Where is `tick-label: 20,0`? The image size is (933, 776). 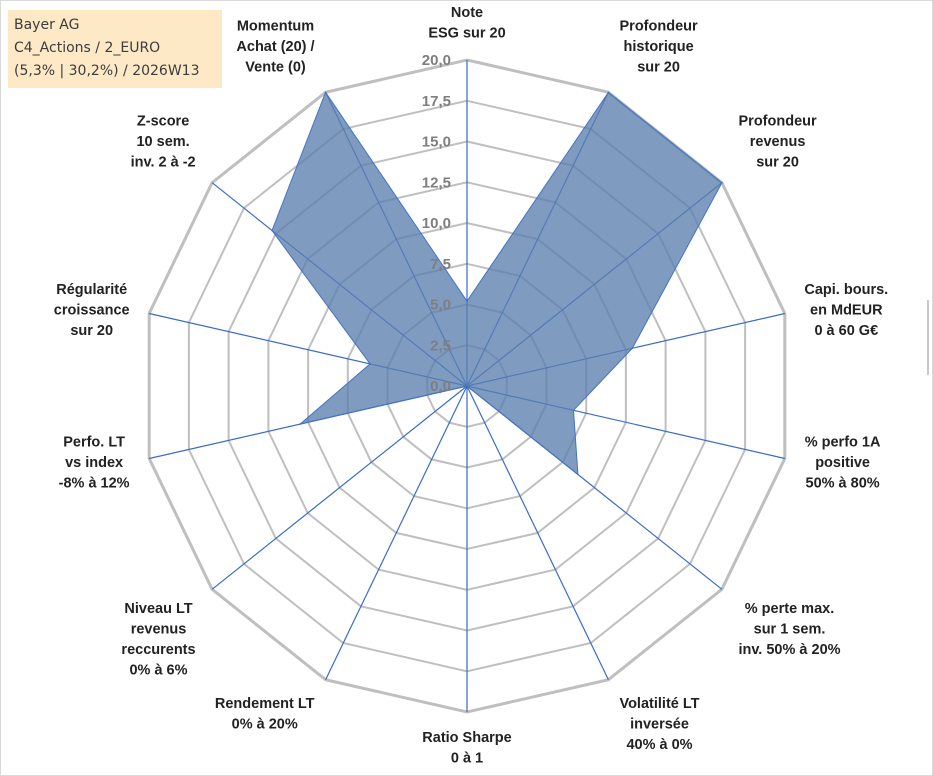 tick-label: 20,0 is located at coordinates (436, 60).